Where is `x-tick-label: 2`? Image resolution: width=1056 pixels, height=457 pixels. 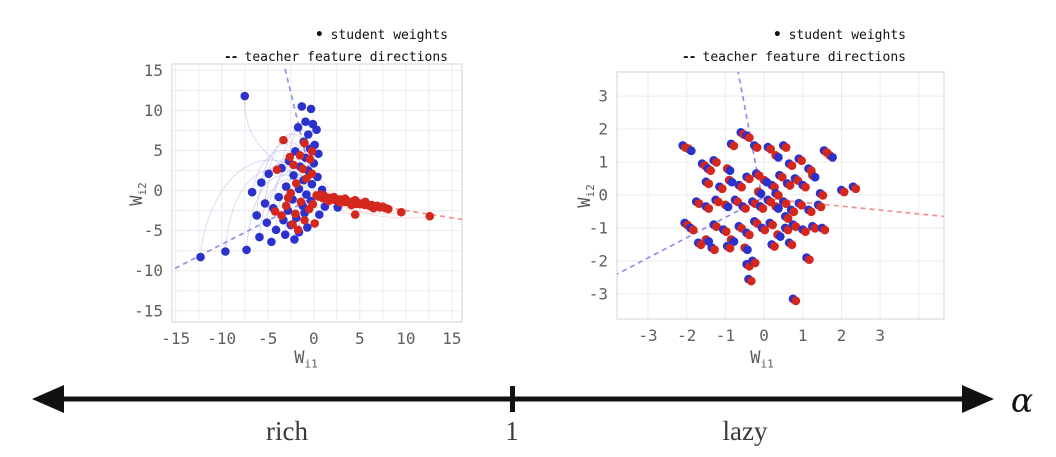 x-tick-label: 2 is located at coordinates (842, 335).